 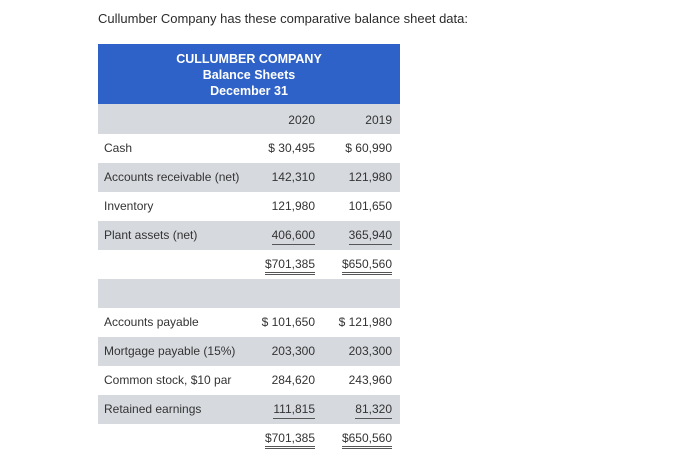 What do you see at coordinates (249, 409) in the screenshot?
I see `table-row: Retained earnings 111,815 81,320` at bounding box center [249, 409].